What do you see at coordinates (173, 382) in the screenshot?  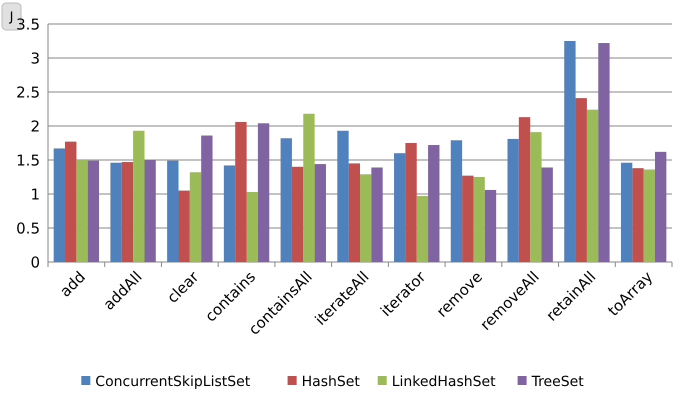 I see `legend-label: ConcurrentSkipListSet` at bounding box center [173, 382].